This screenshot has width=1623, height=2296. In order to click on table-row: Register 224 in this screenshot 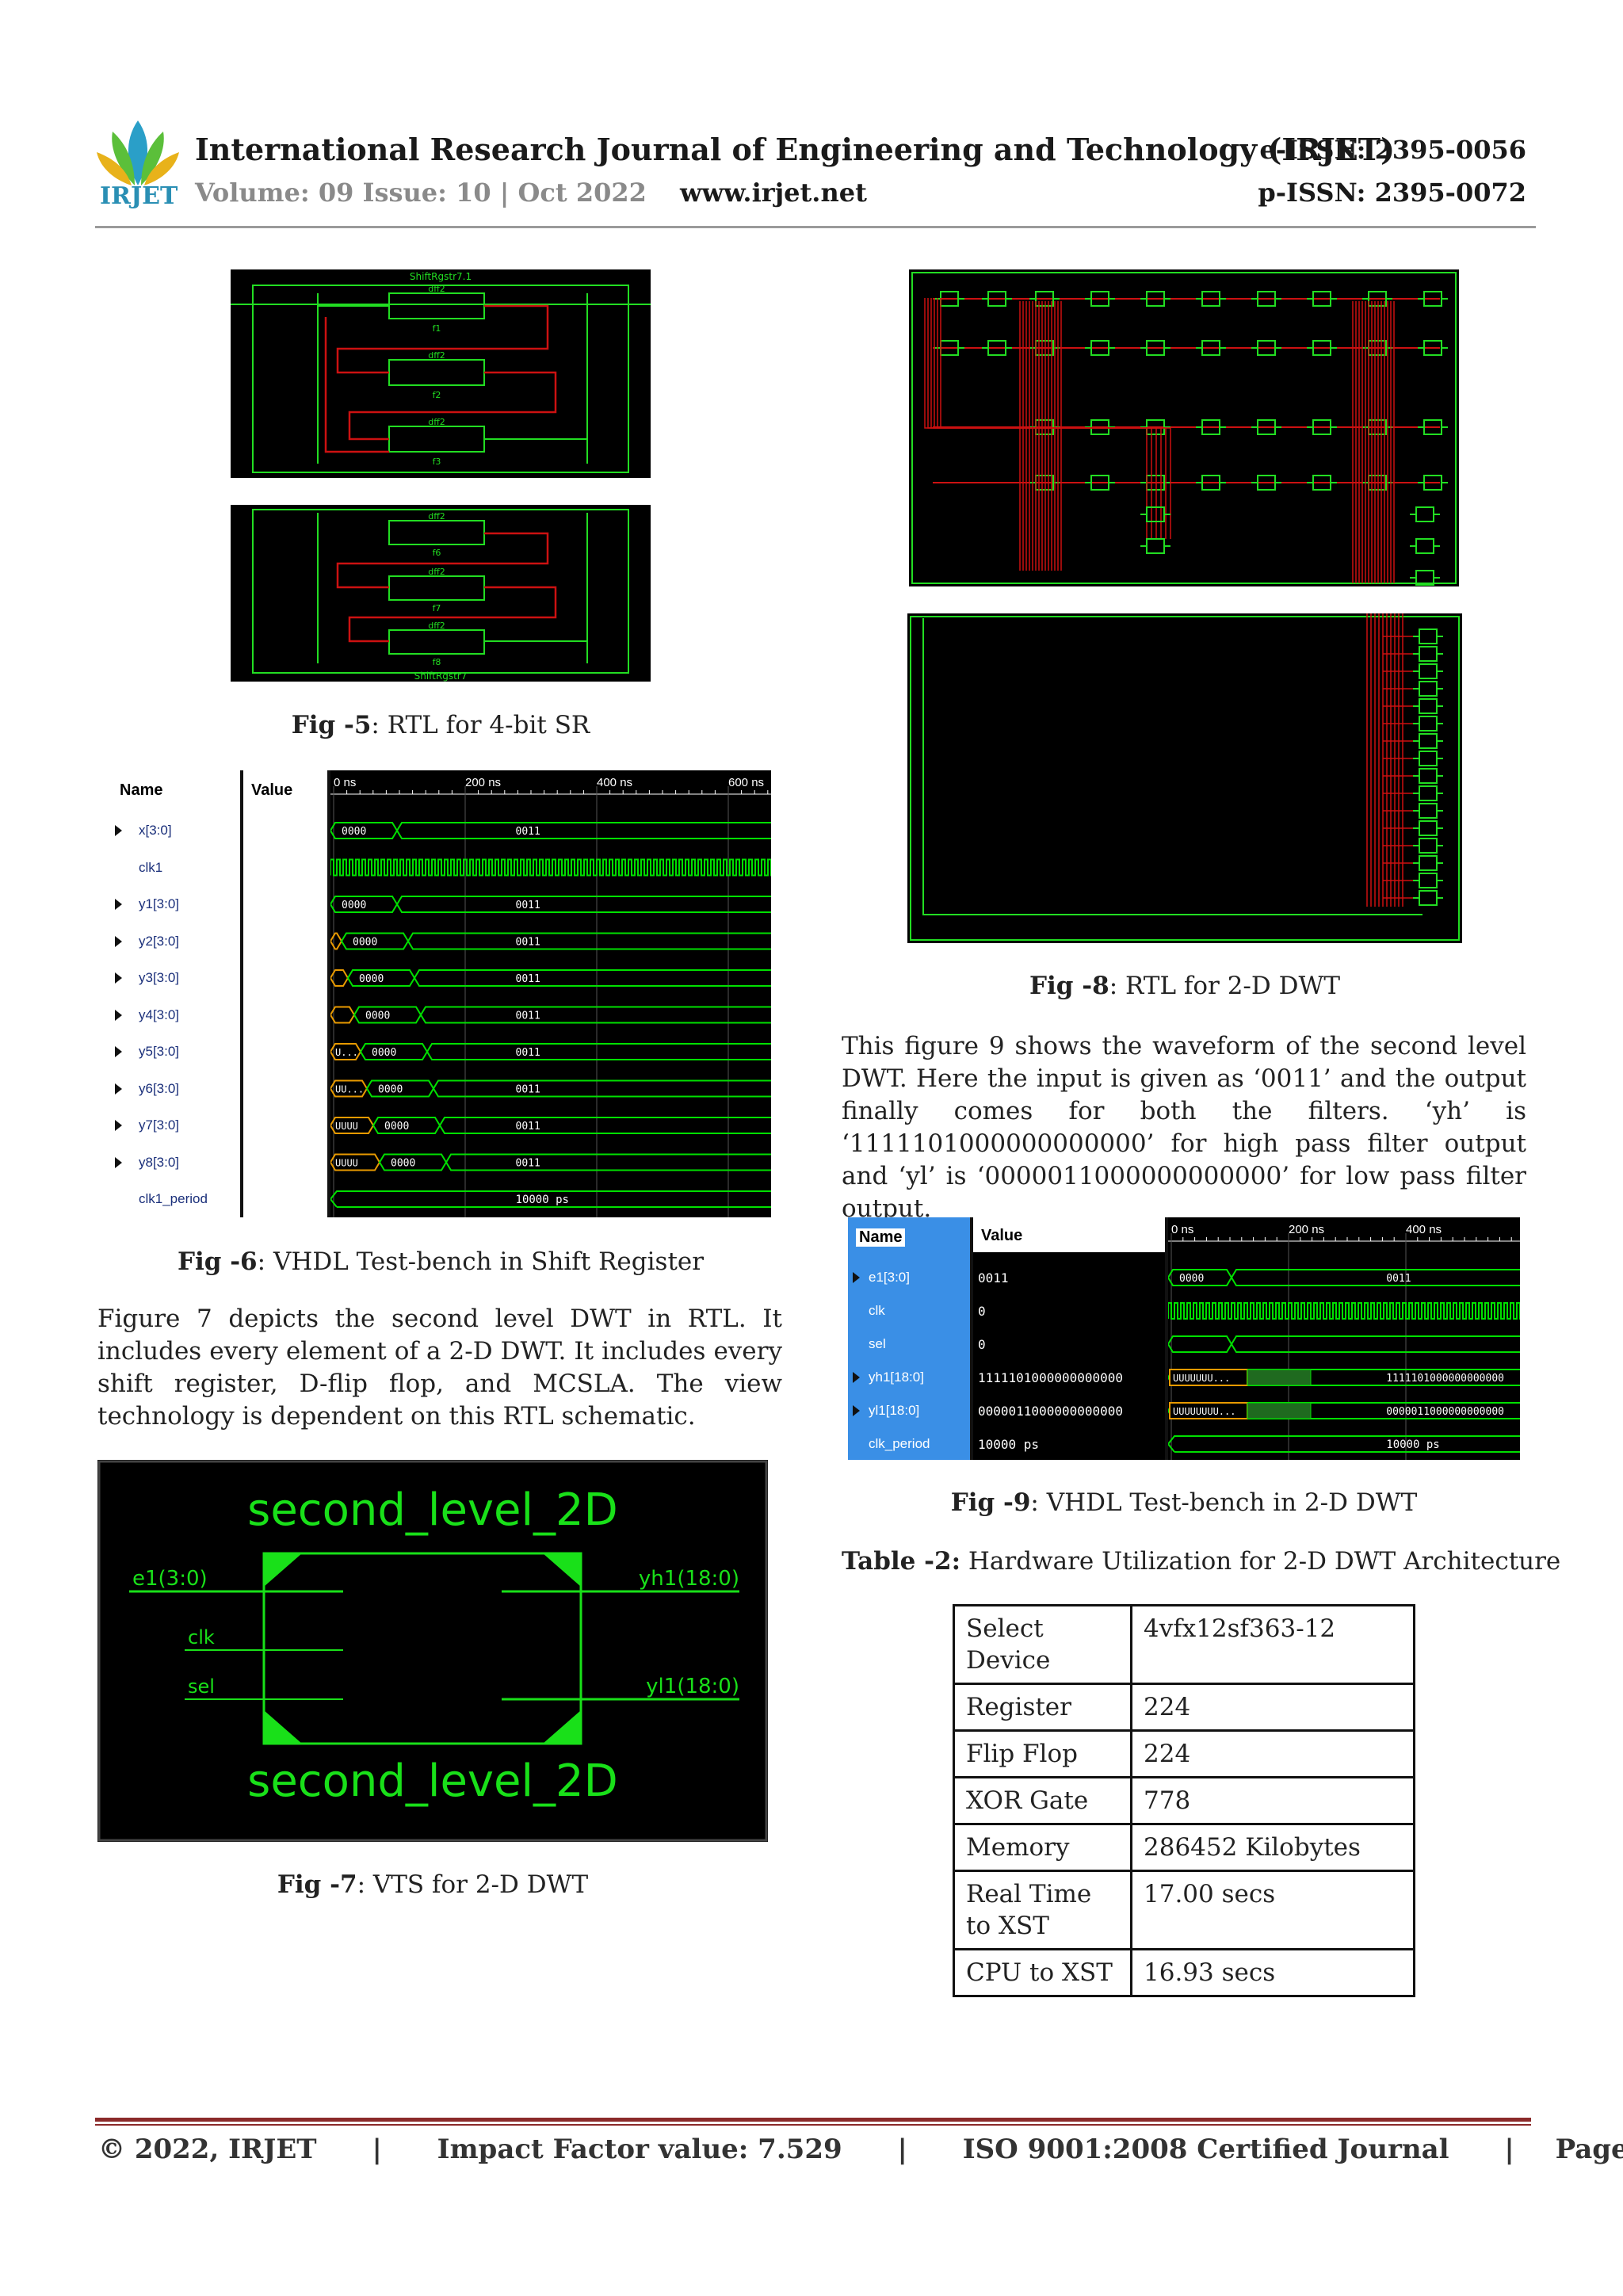, I will do `click(1184, 1707)`.